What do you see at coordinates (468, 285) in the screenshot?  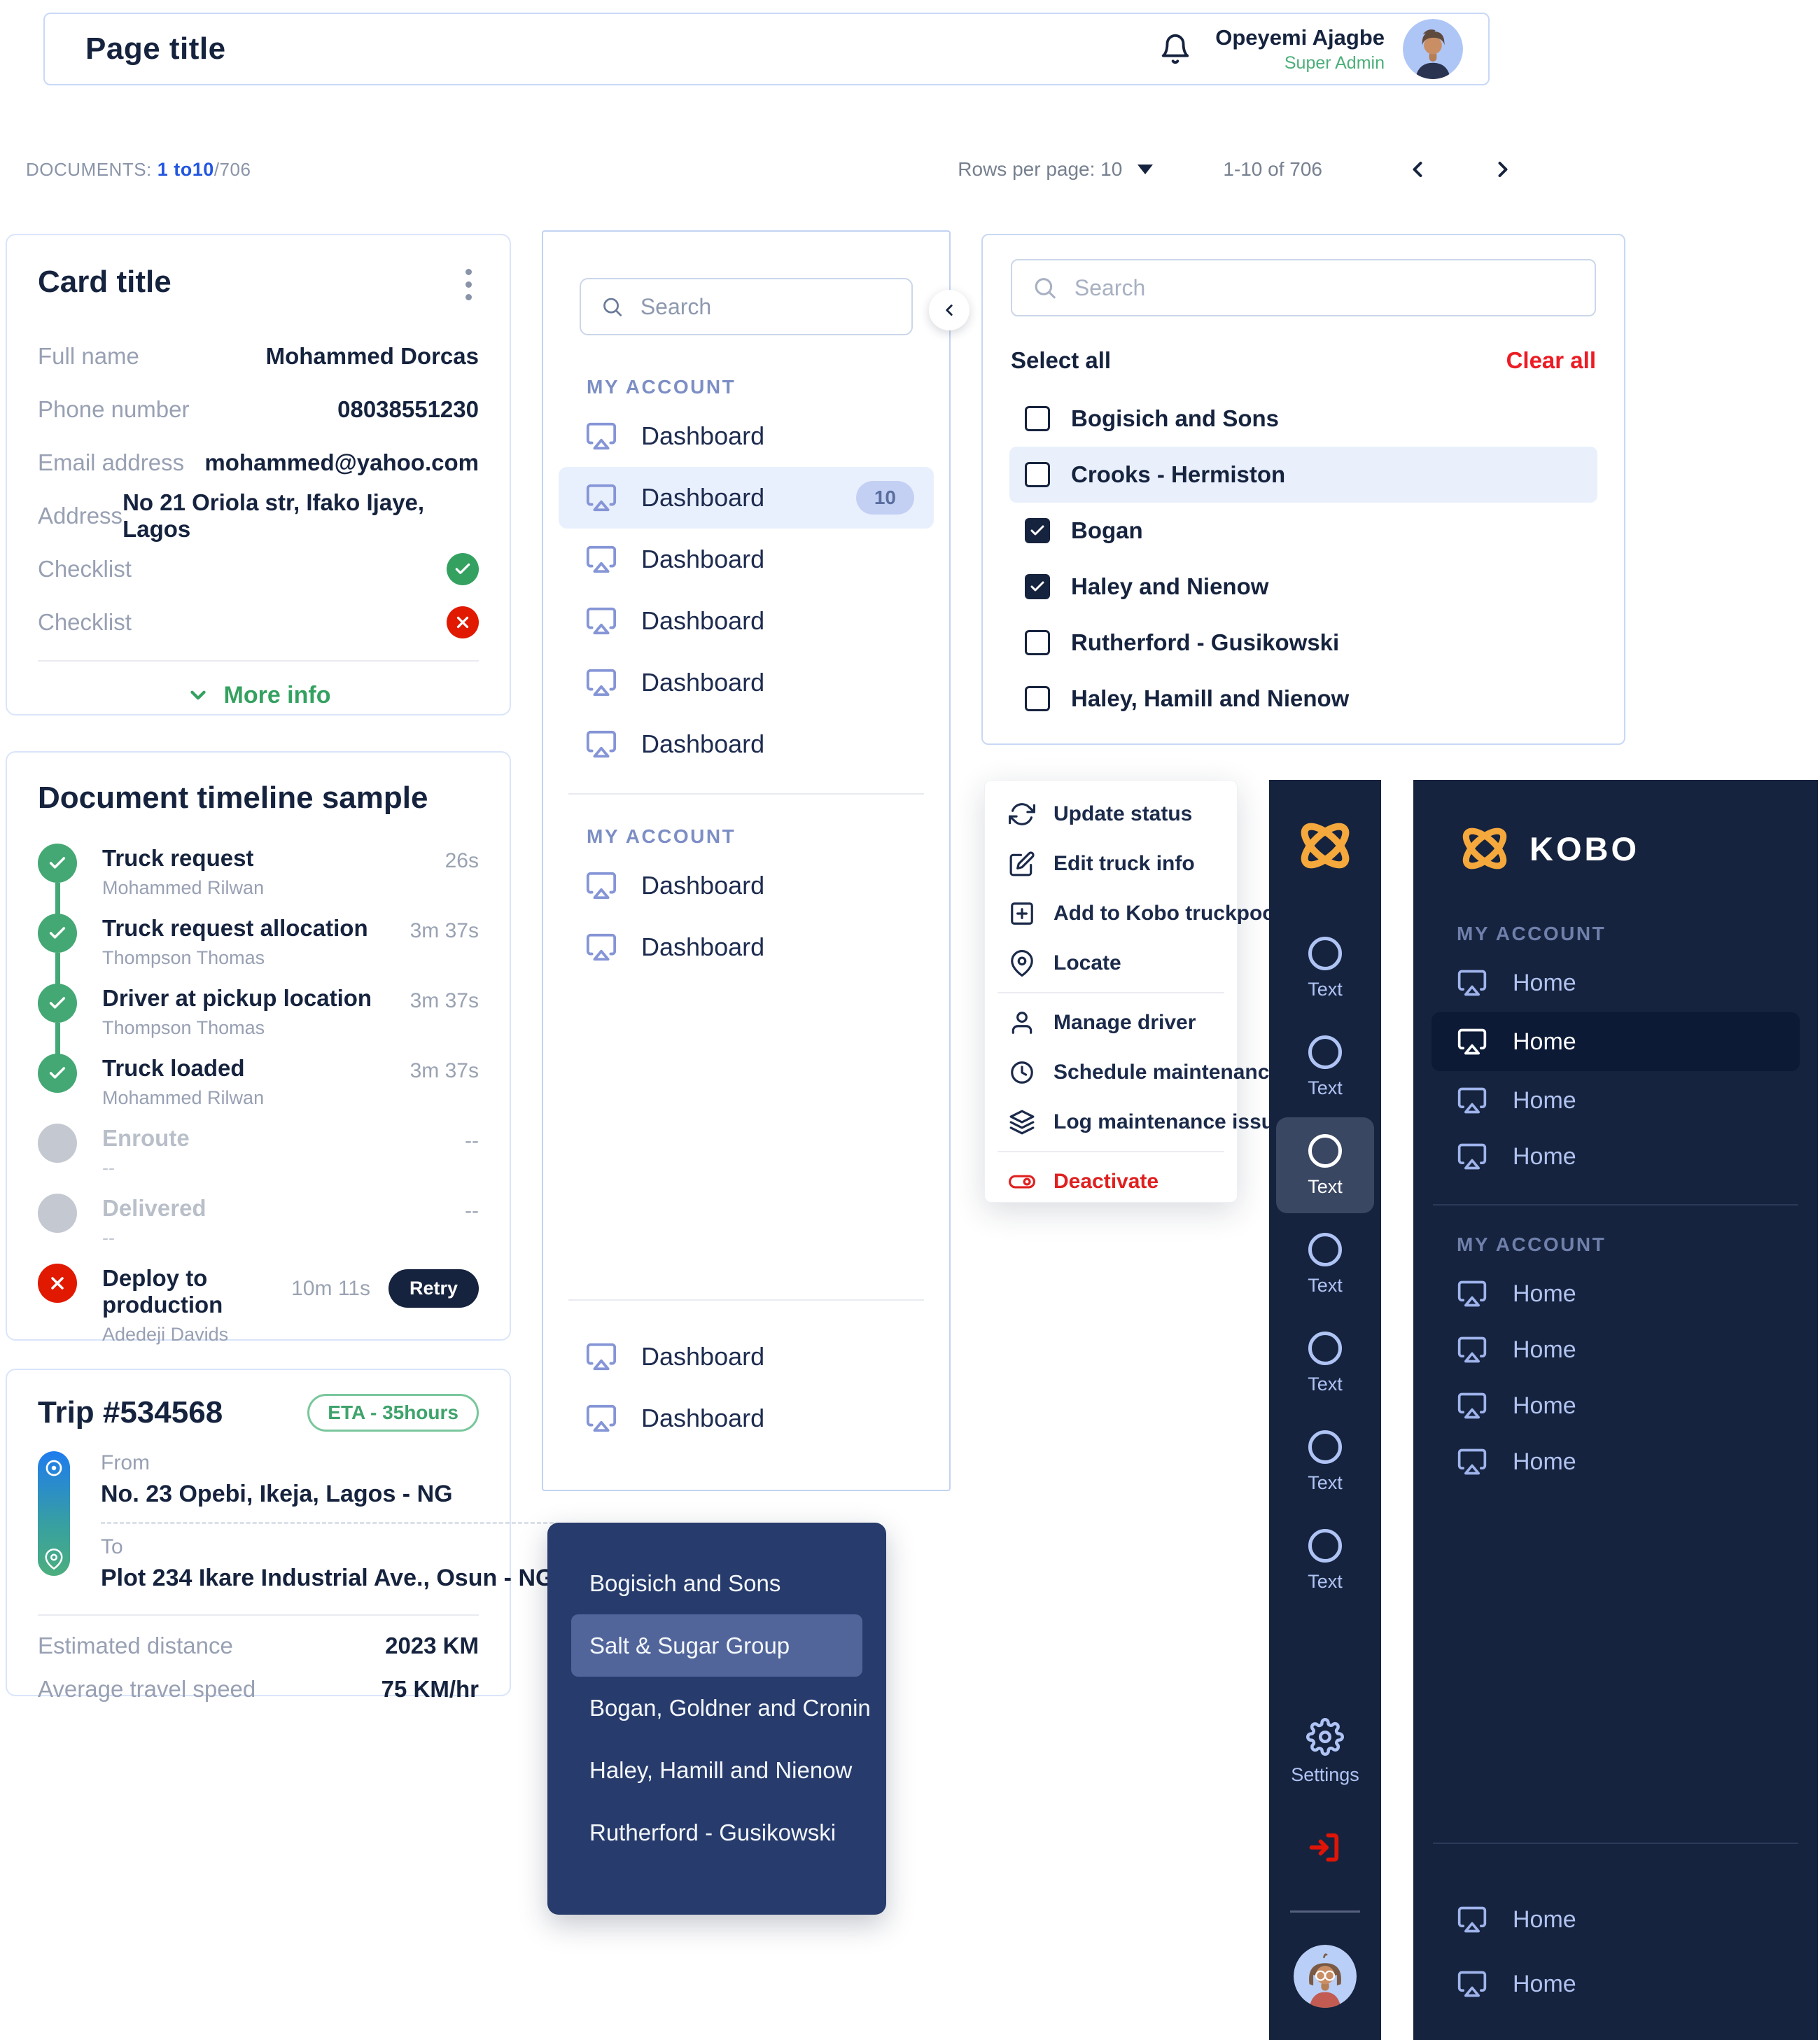 I see `kebab-menu-icon` at bounding box center [468, 285].